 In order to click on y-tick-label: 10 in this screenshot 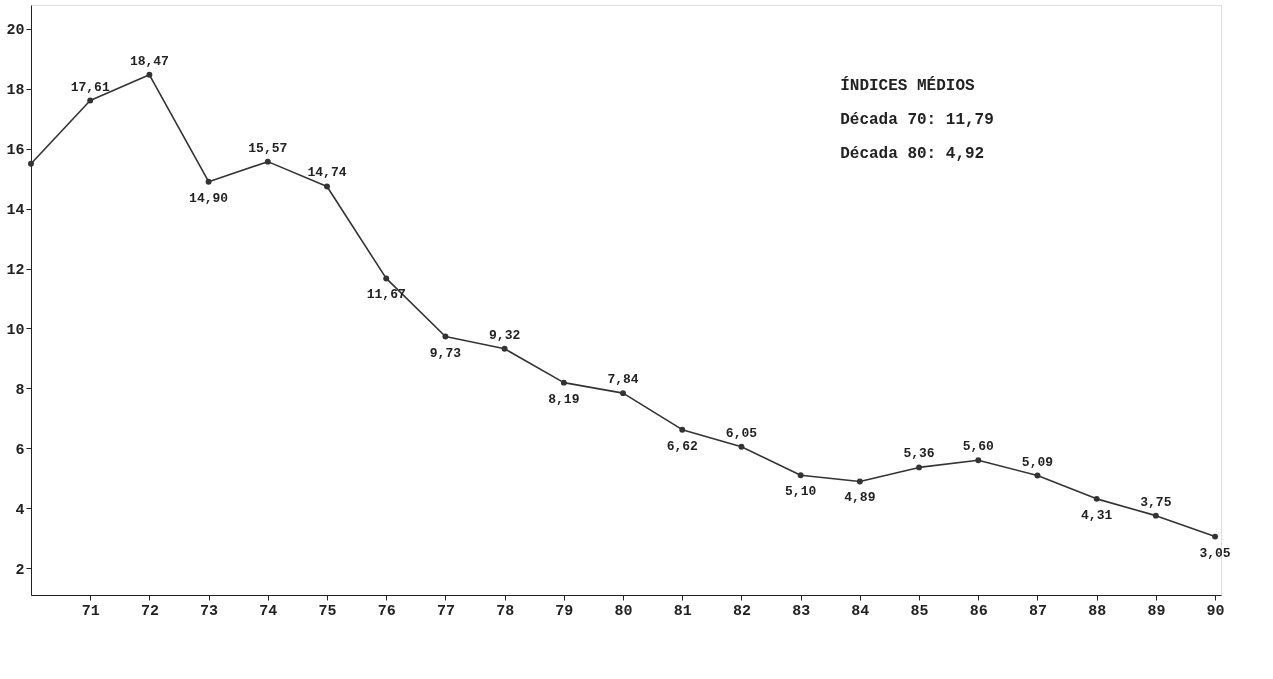, I will do `click(15, 330)`.